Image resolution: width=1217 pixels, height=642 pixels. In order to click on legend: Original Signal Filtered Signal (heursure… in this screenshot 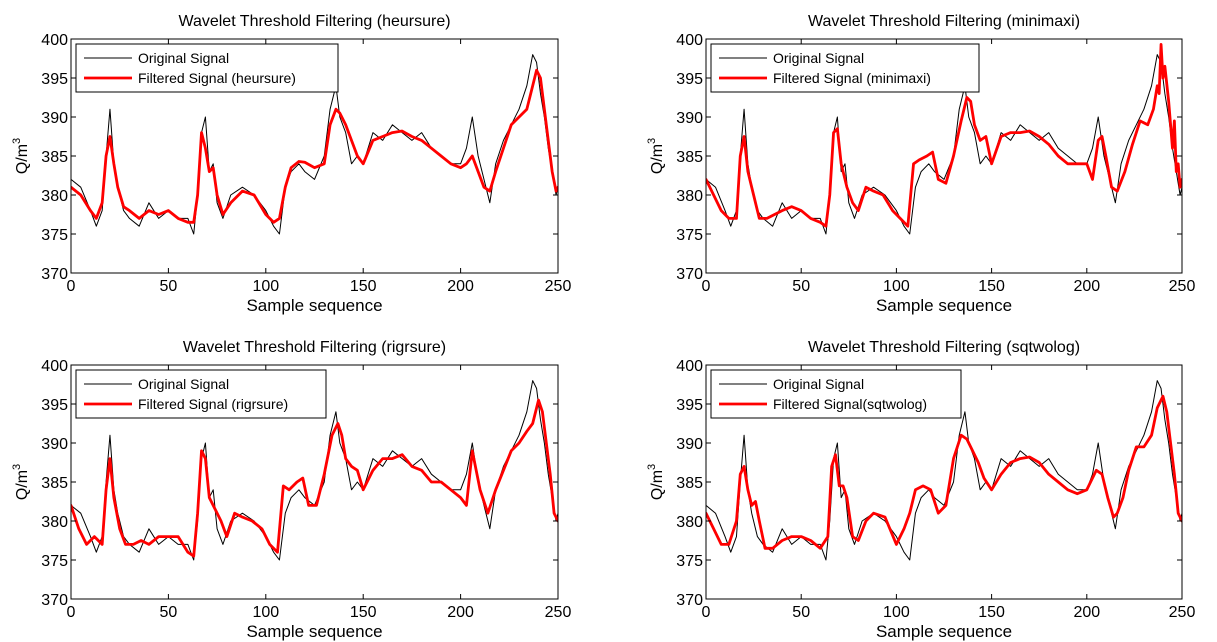, I will do `click(207, 68)`.